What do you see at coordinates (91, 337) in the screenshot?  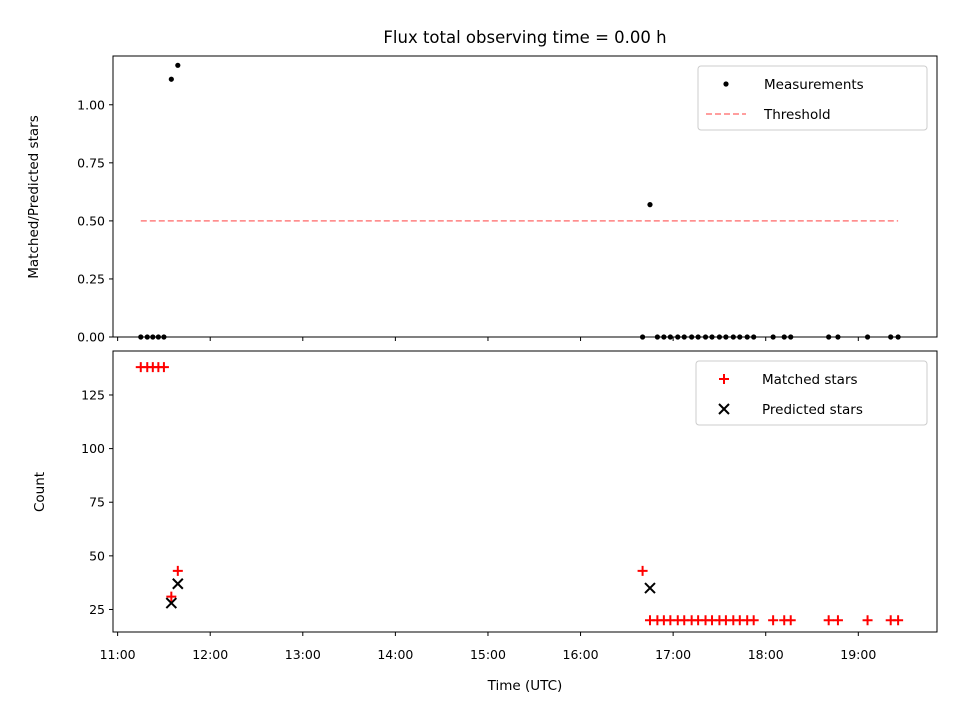 I see `y-tick-label: 0.00` at bounding box center [91, 337].